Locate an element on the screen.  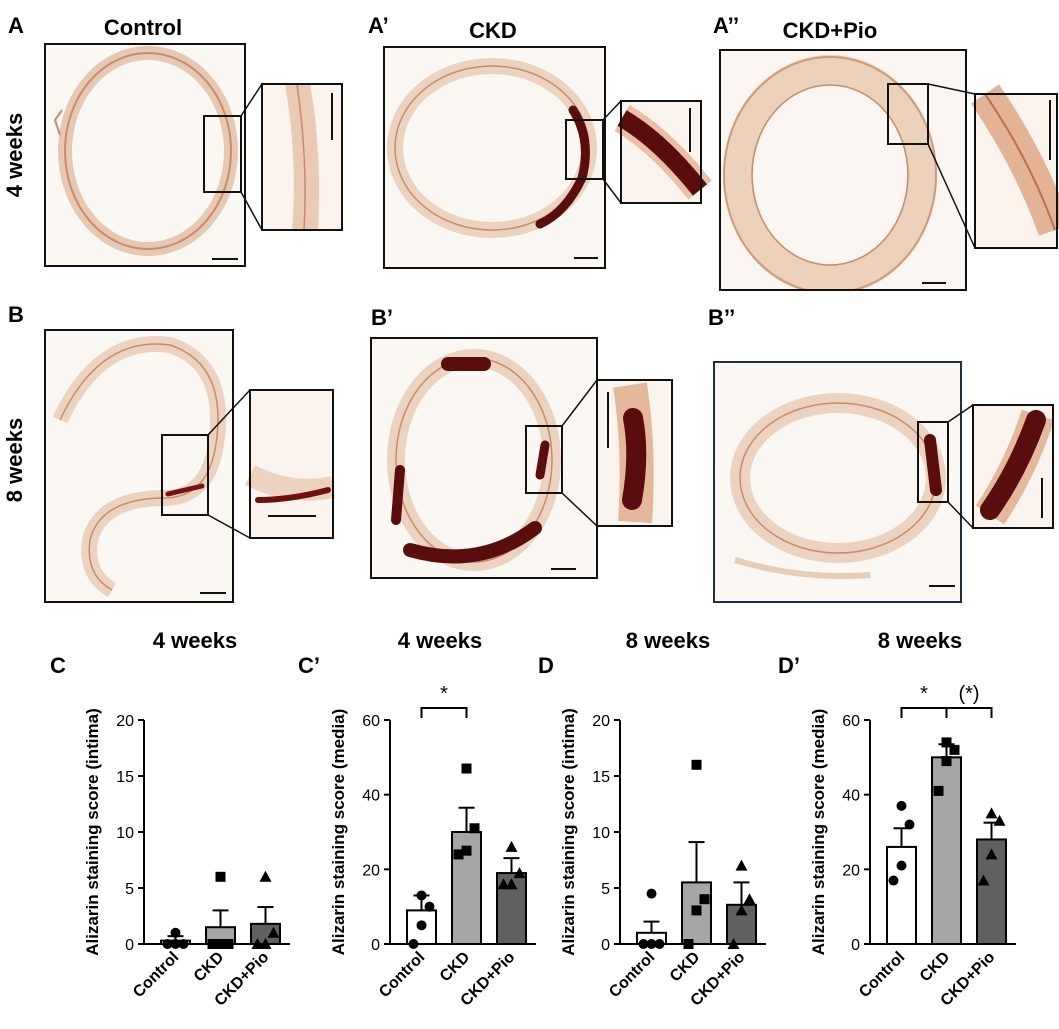
chart-title-C-prime: 4 weeks is located at coordinates (440, 640).